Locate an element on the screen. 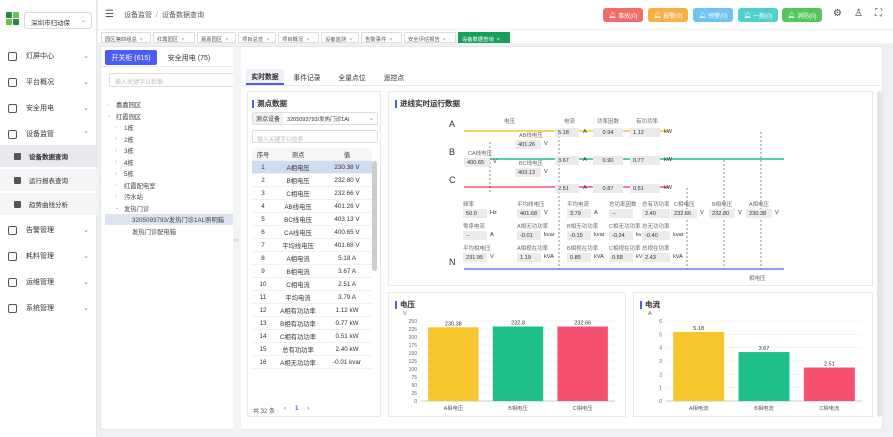 This screenshot has width=893, height=437. table-row: 10 C相电流 2.51 A is located at coordinates (312, 284).